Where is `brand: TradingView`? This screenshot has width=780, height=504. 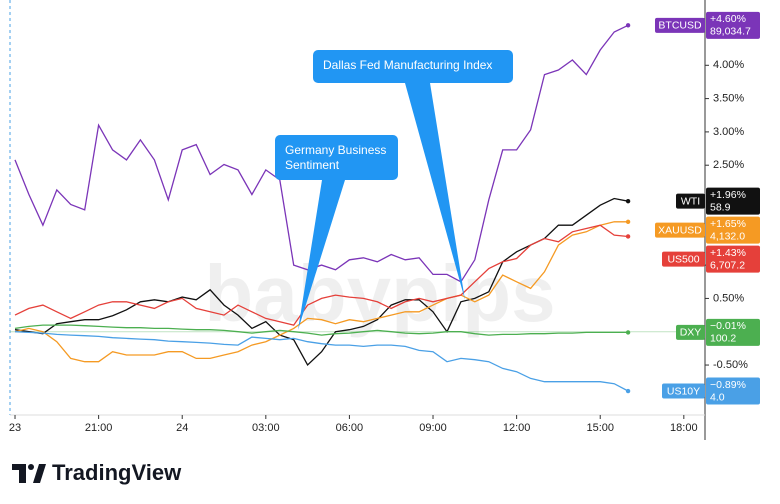
brand: TradingView is located at coordinates (117, 472).